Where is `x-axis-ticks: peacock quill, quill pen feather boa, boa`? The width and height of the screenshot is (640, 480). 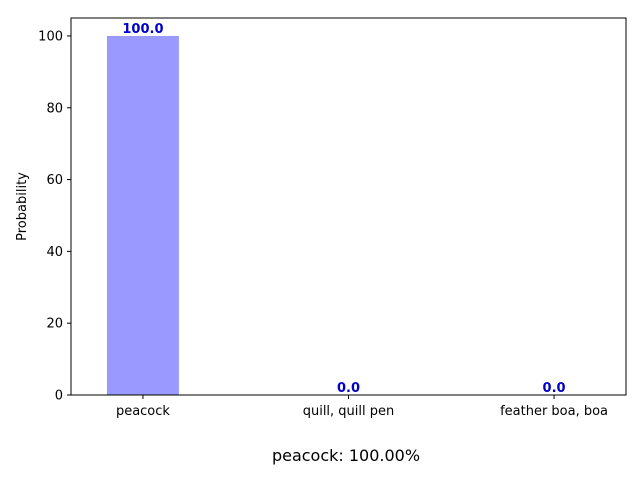 x-axis-ticks: peacock quill, quill pen feather boa, boa is located at coordinates (362, 407).